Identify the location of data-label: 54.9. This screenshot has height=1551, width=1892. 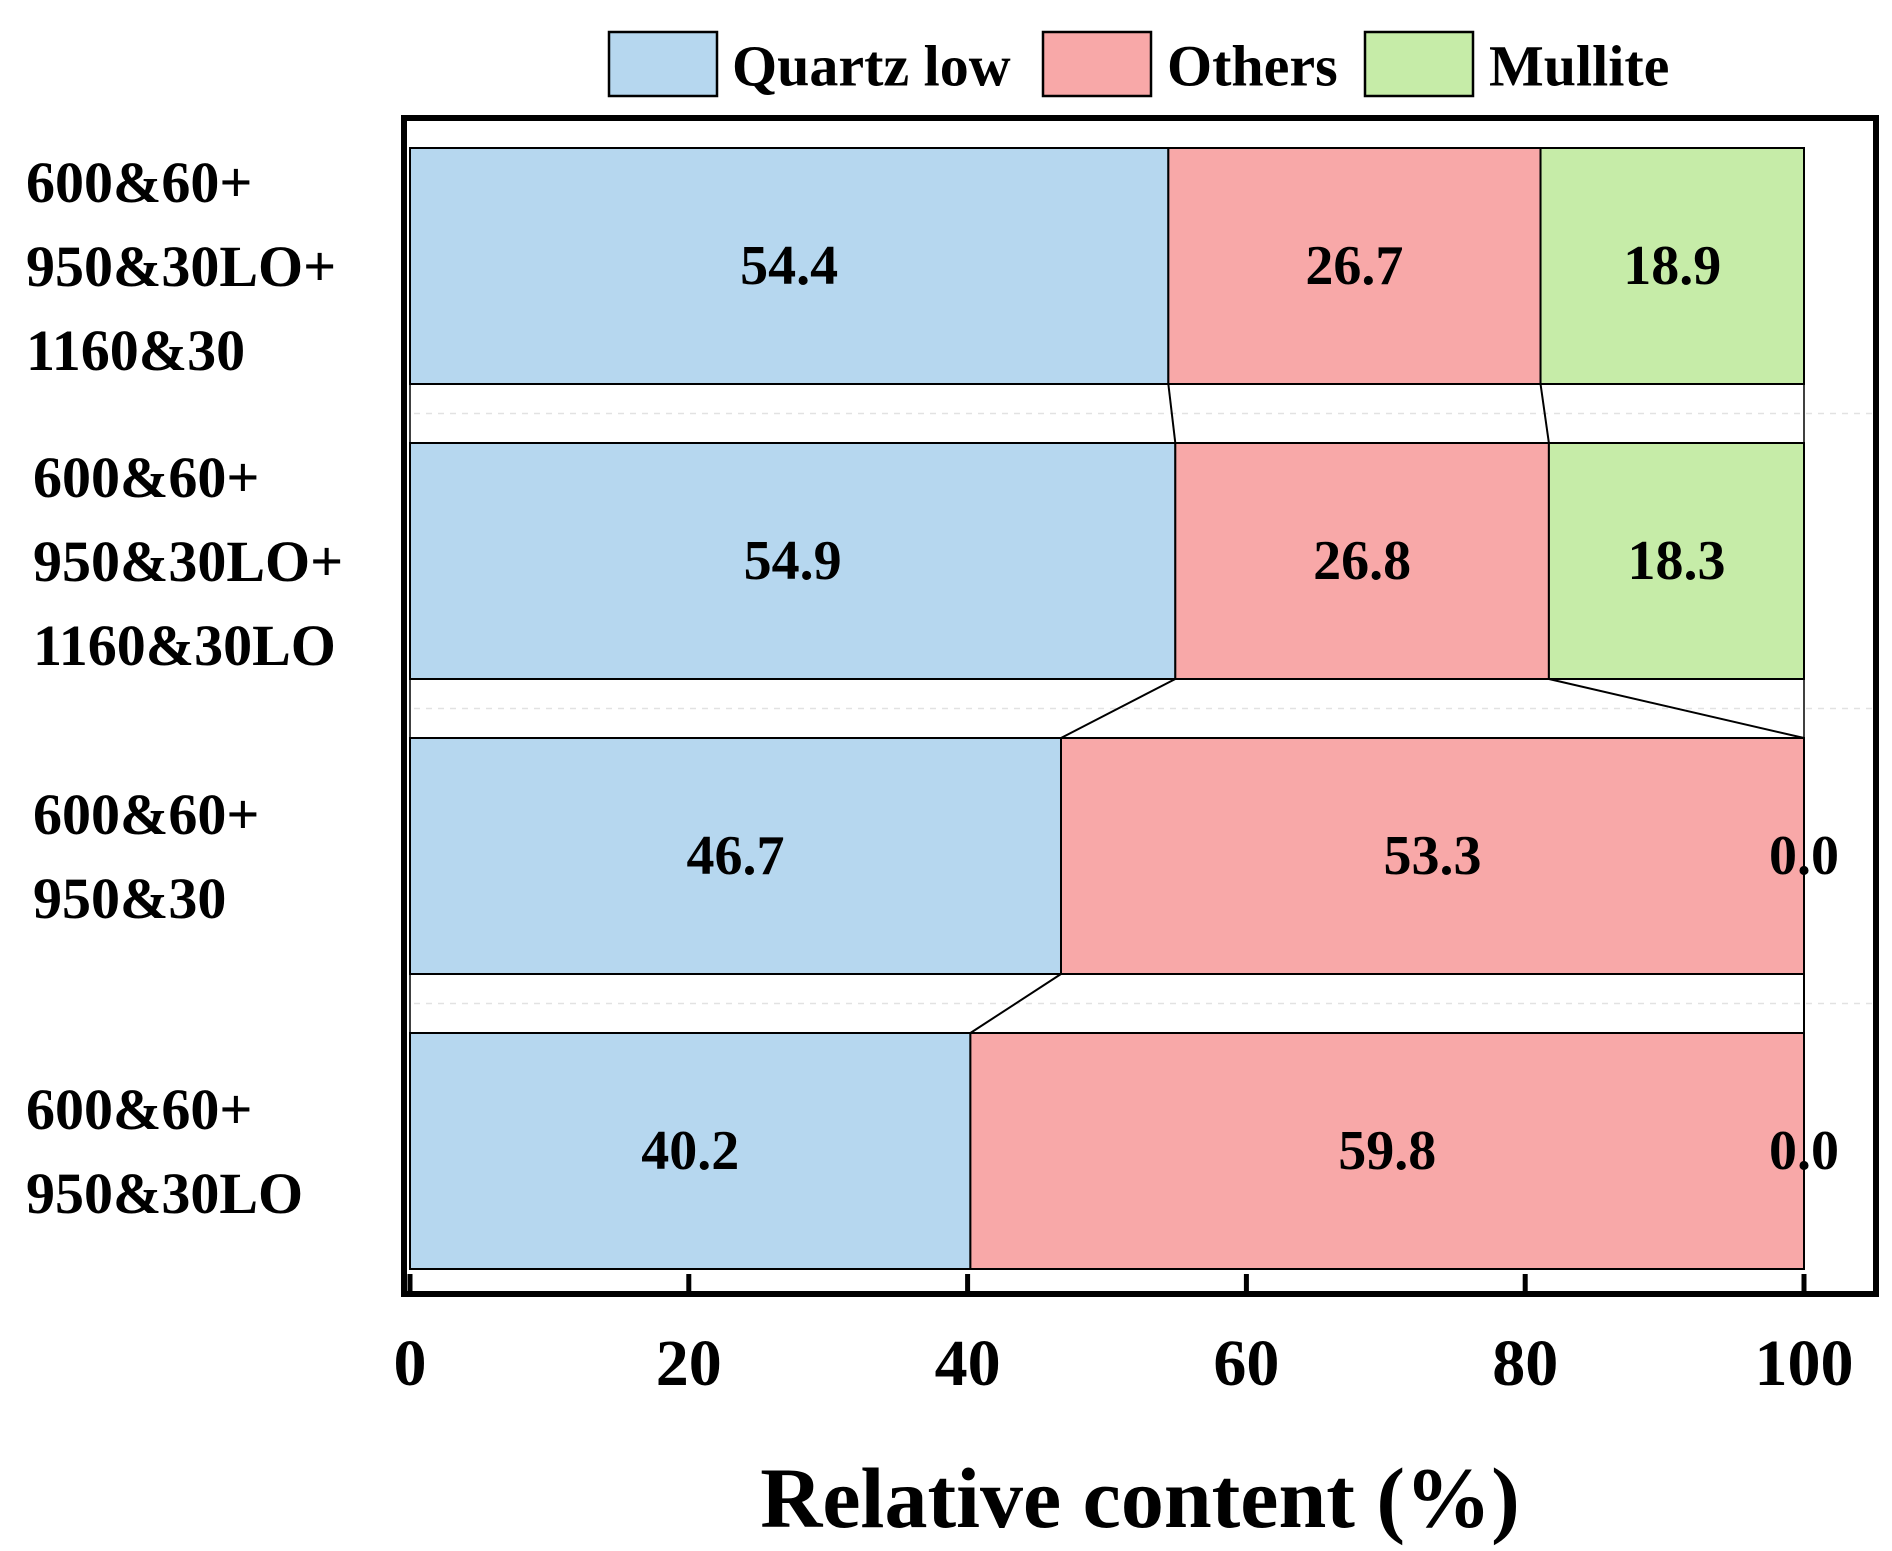
(793, 561).